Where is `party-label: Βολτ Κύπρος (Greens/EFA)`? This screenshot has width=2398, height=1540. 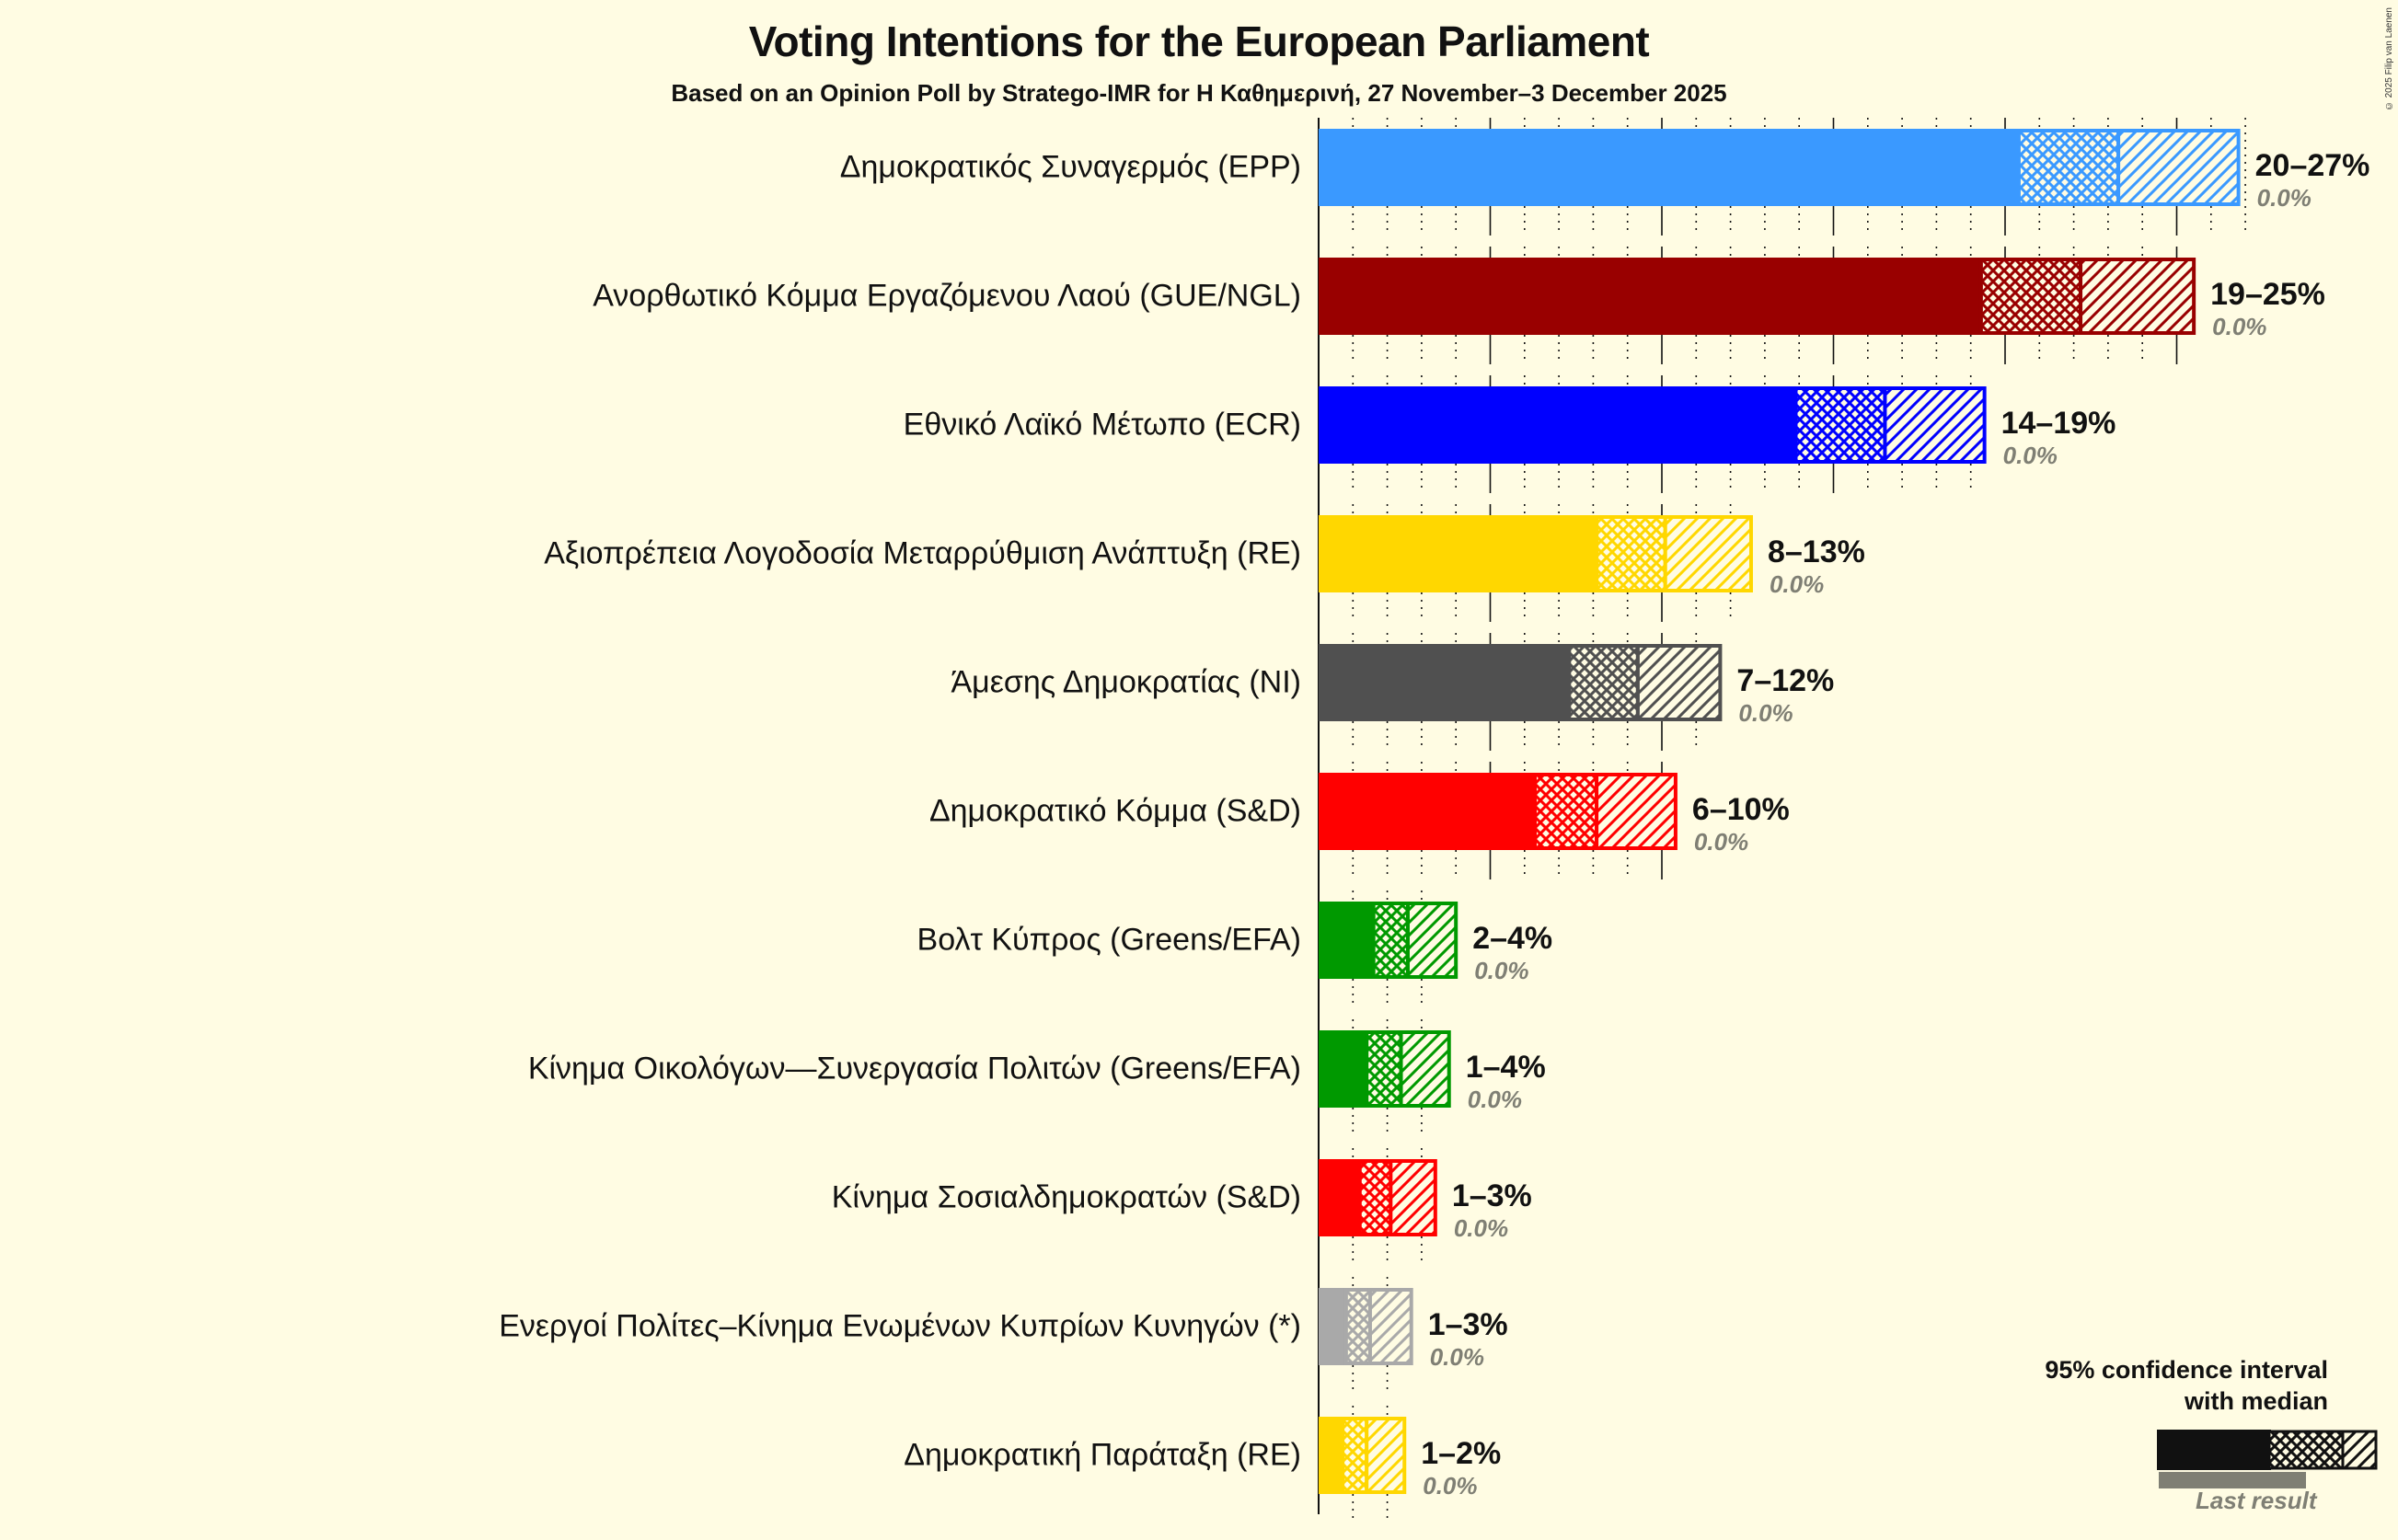 party-label: Βολτ Κύπρος (Greens/EFA) is located at coordinates (1109, 940).